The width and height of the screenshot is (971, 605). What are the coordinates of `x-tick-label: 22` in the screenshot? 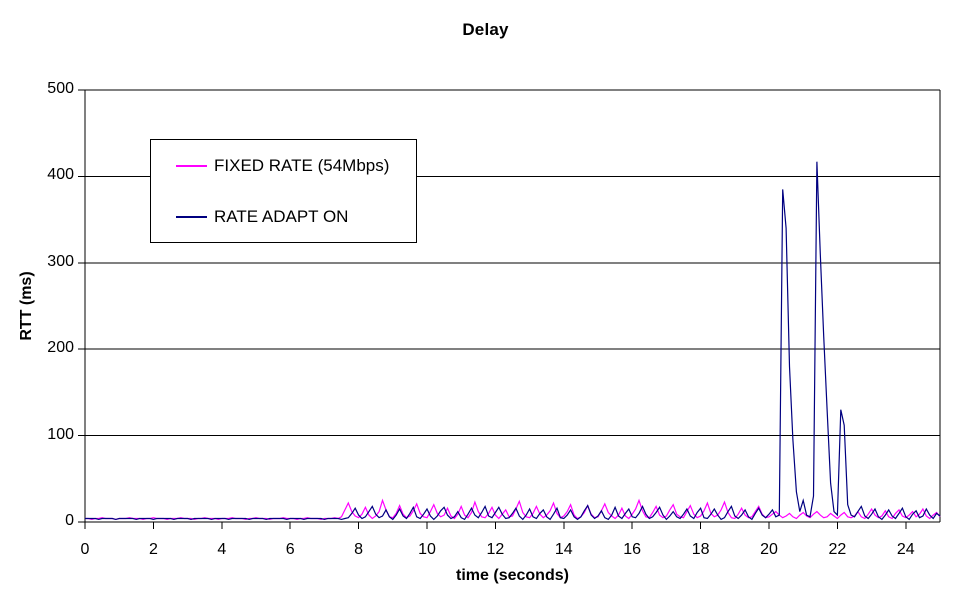 It's located at (837, 549).